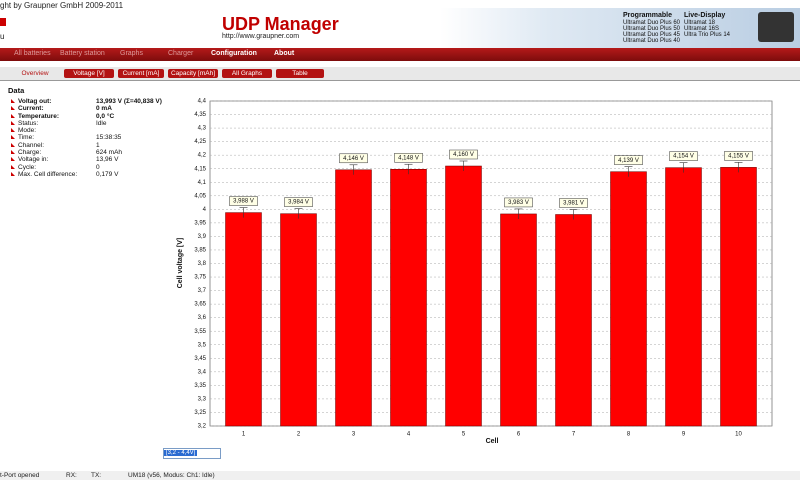 This screenshot has height=480, width=800. I want to click on item: Ultra Trio Plus 14, so click(707, 35).